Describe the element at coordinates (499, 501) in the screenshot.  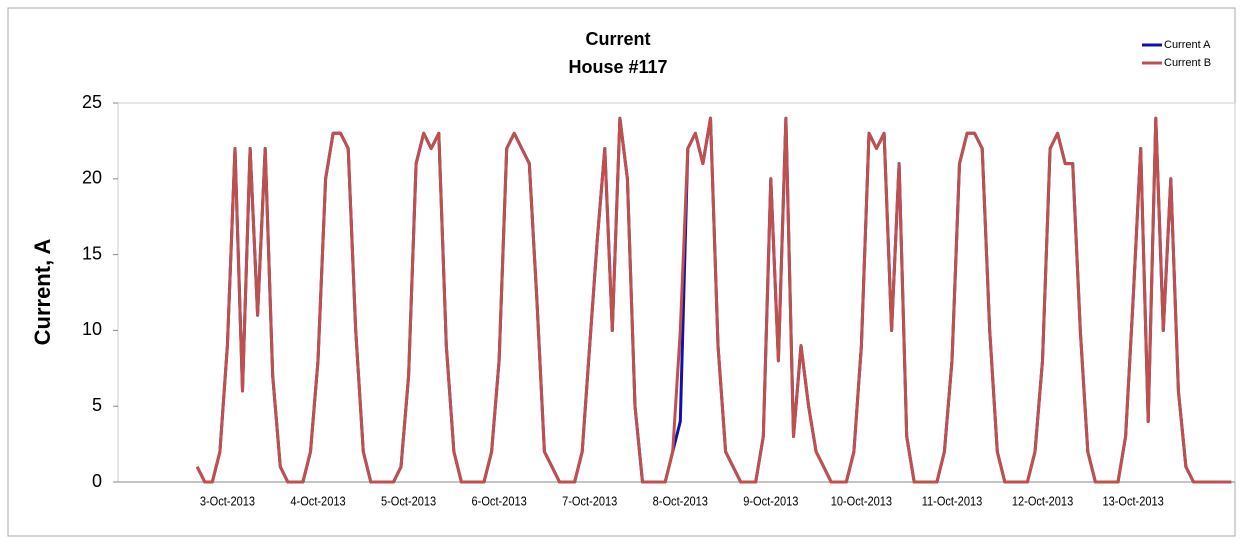
I see `x-tick-label: 6-Oct-2013` at that location.